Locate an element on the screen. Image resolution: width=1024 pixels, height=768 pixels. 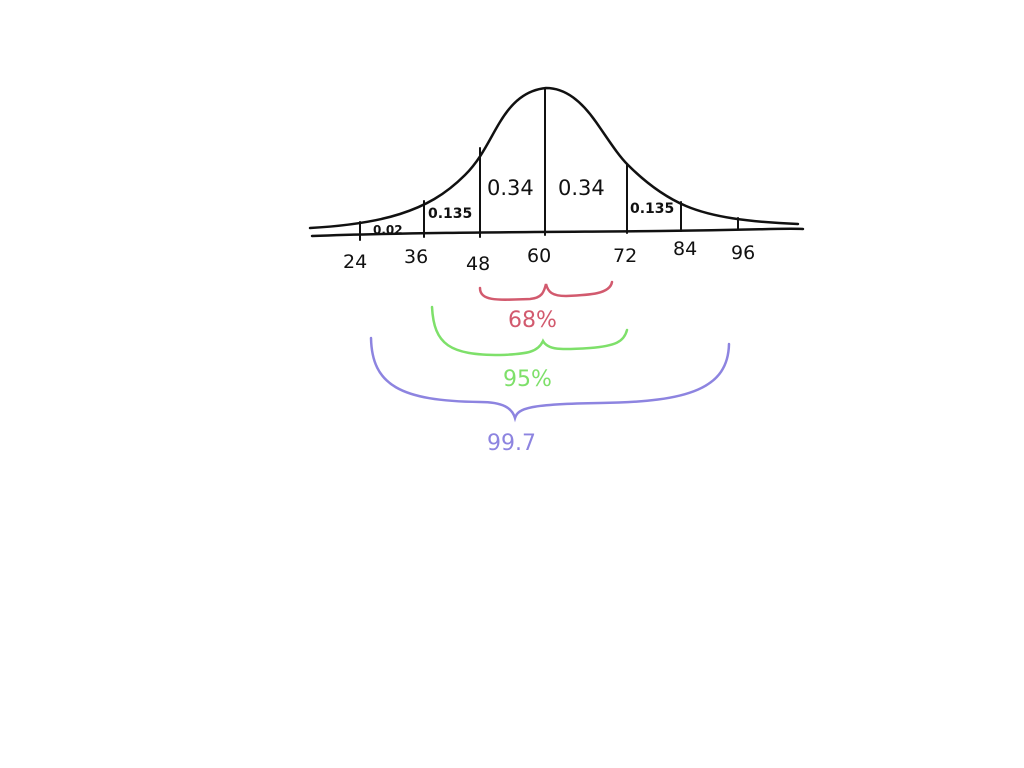
tick-label-96: 96 is located at coordinates (743, 253).